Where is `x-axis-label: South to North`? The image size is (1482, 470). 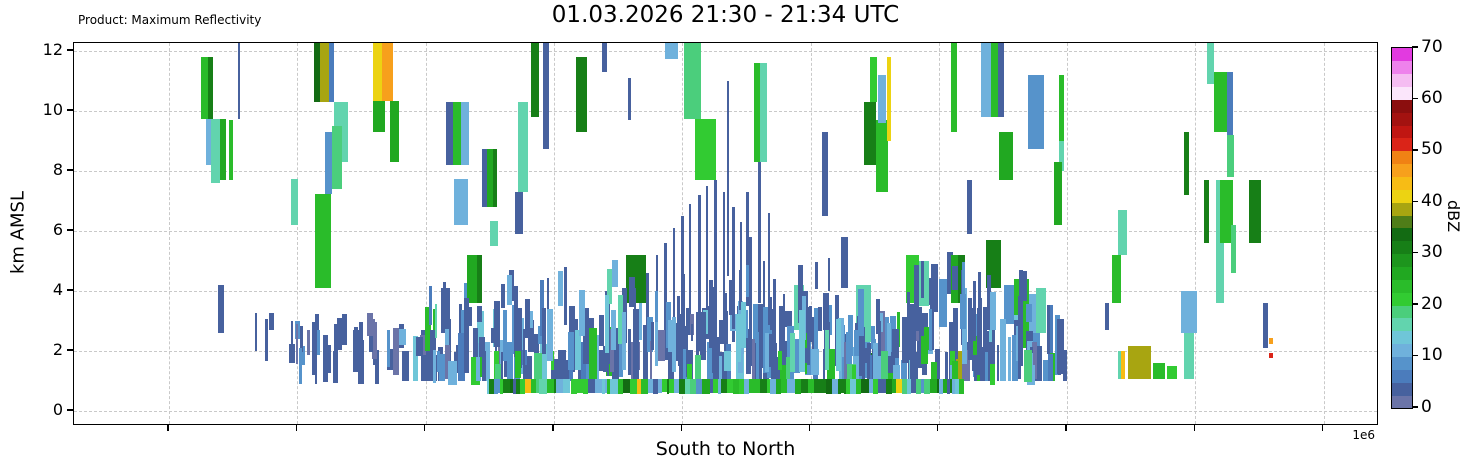 x-axis-label: South to North is located at coordinates (725, 449).